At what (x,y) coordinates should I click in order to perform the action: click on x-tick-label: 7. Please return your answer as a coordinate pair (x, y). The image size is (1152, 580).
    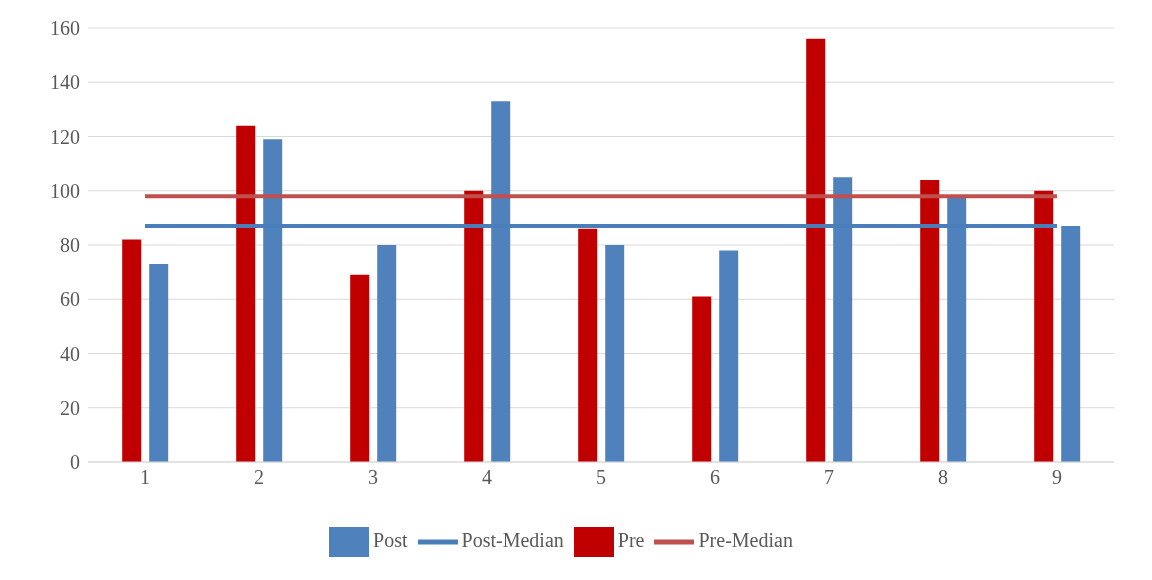
    Looking at the image, I should click on (829, 477).